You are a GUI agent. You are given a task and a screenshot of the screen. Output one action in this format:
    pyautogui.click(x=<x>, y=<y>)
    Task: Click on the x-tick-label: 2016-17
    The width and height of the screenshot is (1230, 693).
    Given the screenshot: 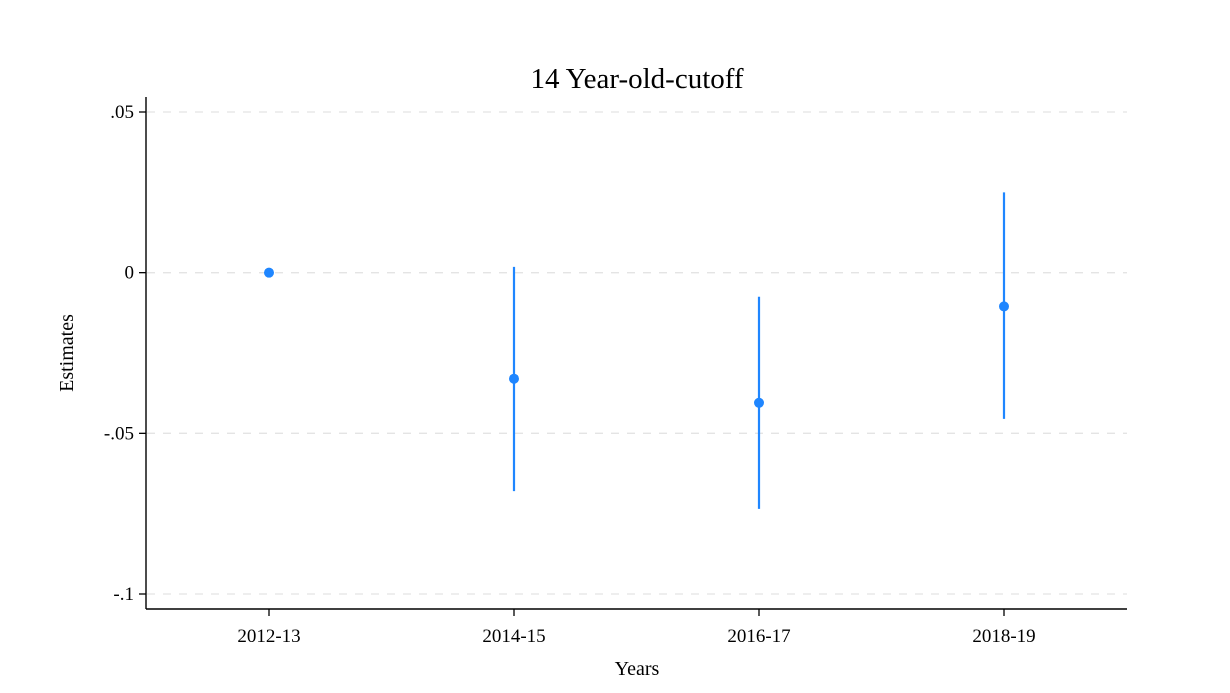 What is the action you would take?
    pyautogui.click(x=758, y=636)
    